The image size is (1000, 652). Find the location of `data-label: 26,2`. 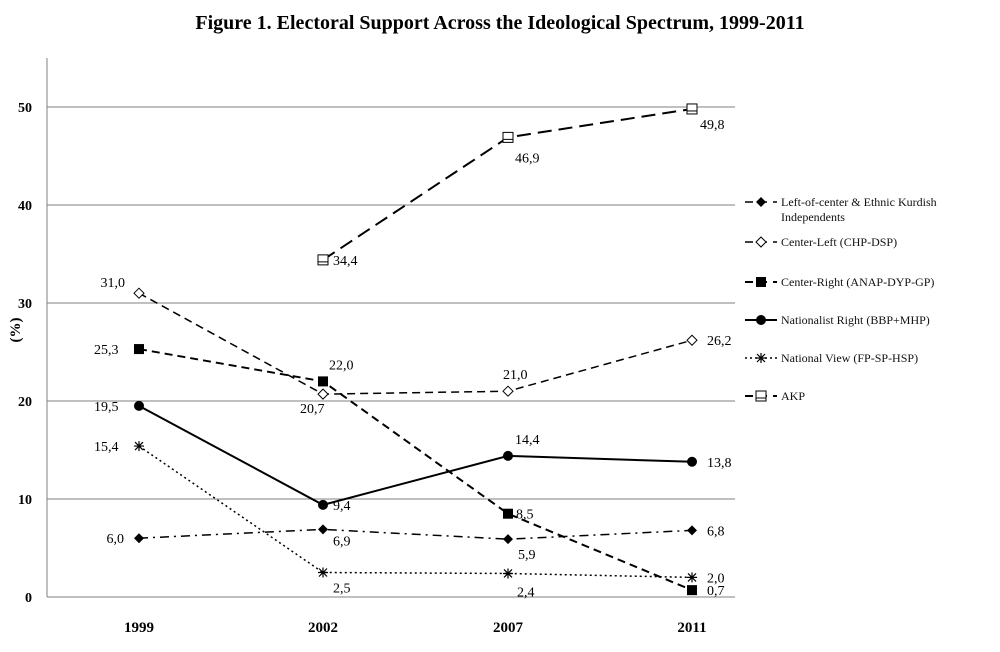

data-label: 26,2 is located at coordinates (719, 341).